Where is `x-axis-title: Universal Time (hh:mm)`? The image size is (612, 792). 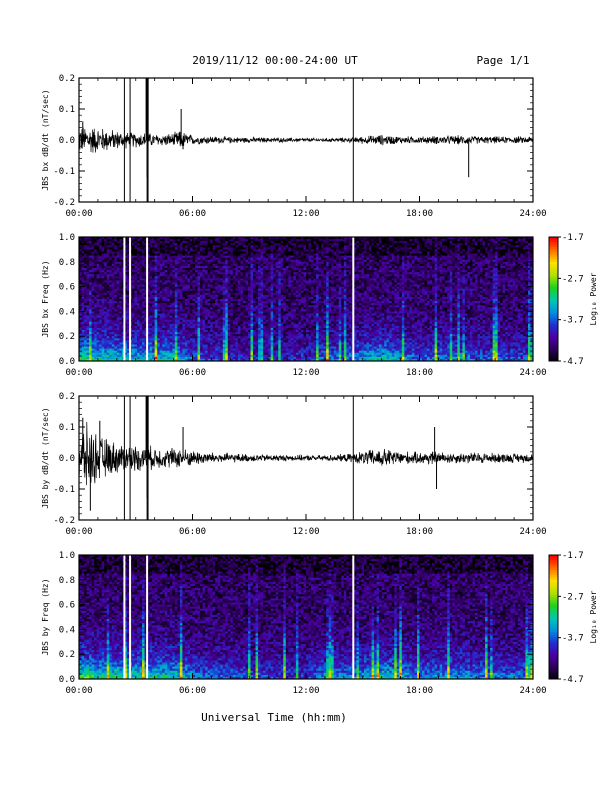
x-axis-title: Universal Time (hh:mm) is located at coordinates (274, 717).